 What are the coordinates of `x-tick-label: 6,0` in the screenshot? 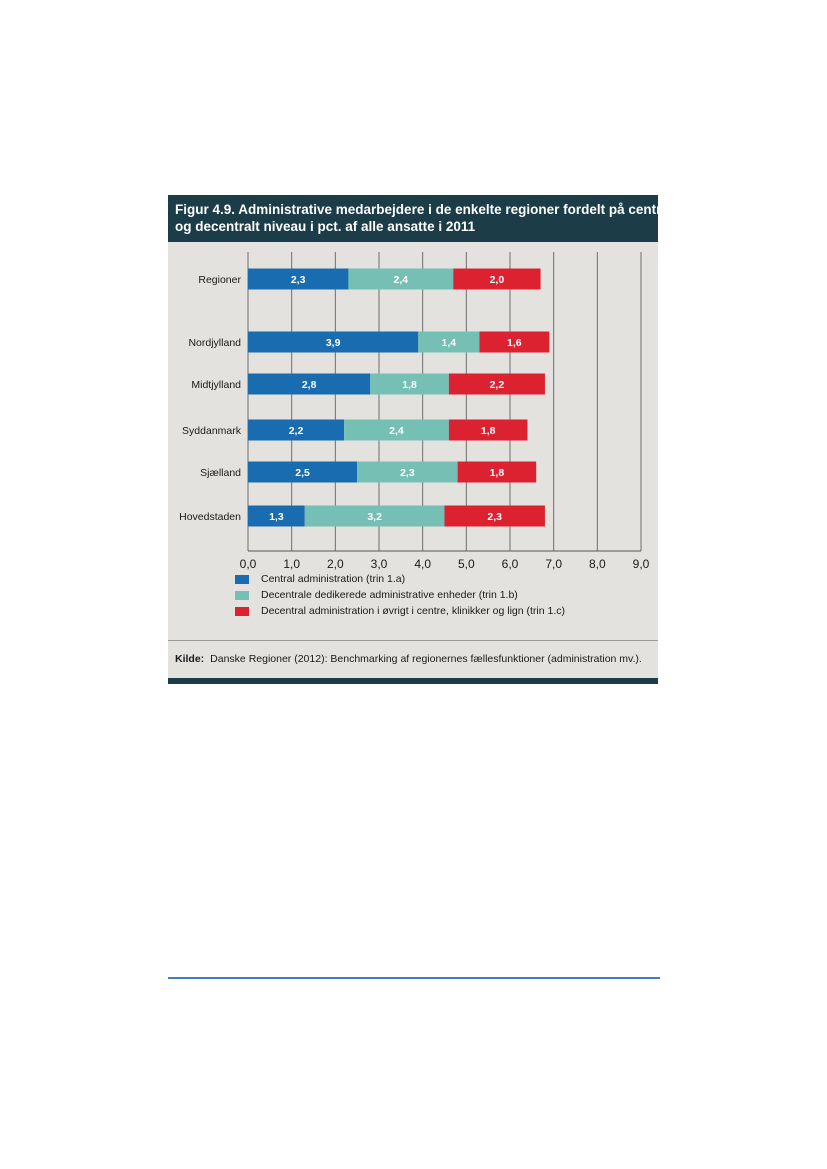 It's located at (510, 564).